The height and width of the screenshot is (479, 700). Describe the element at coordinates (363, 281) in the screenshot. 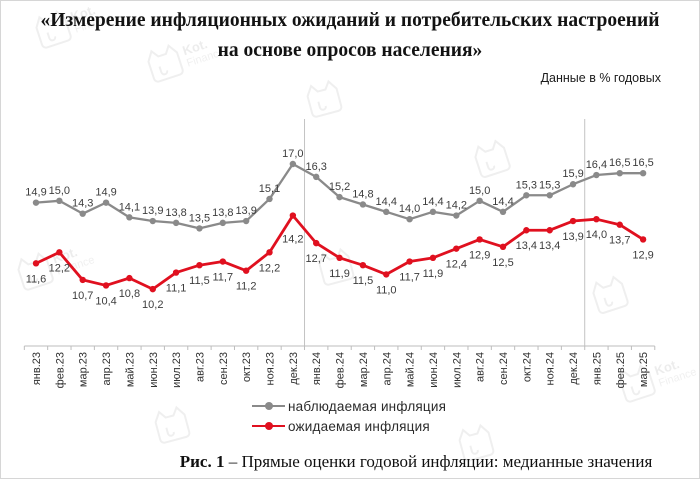

I see `data-label-expected-inflation: 11,5` at that location.